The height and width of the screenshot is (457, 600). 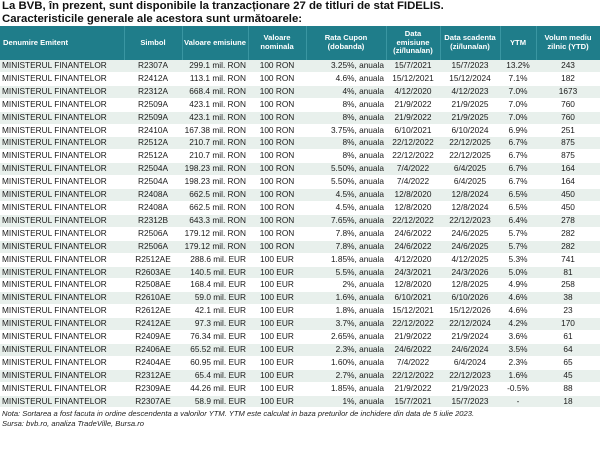 I want to click on cell-valoare-emisiune: 668.4 mil. RON, so click(x=215, y=92).